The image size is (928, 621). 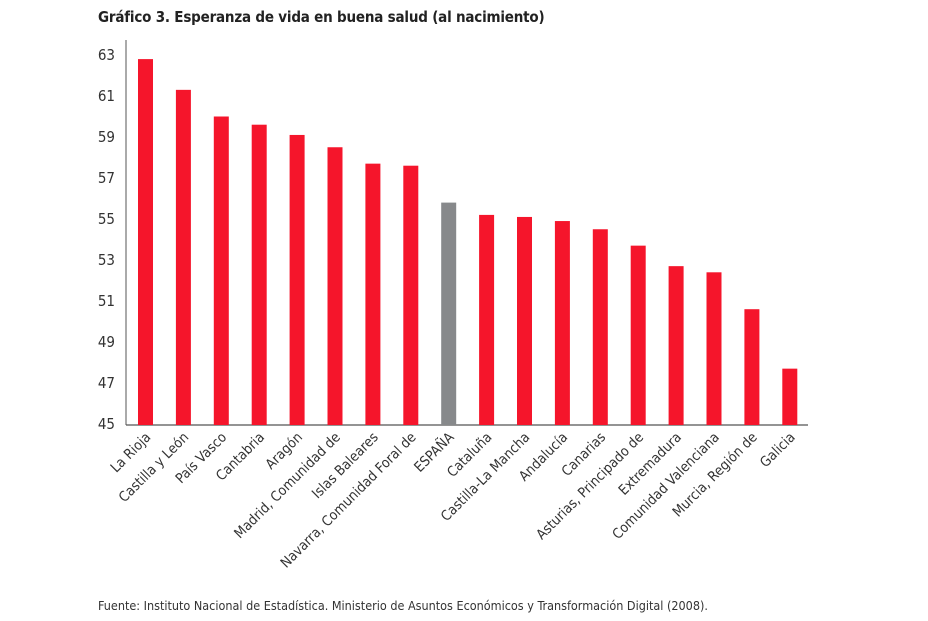 What do you see at coordinates (777, 450) in the screenshot?
I see `x-category-label: Galicia` at bounding box center [777, 450].